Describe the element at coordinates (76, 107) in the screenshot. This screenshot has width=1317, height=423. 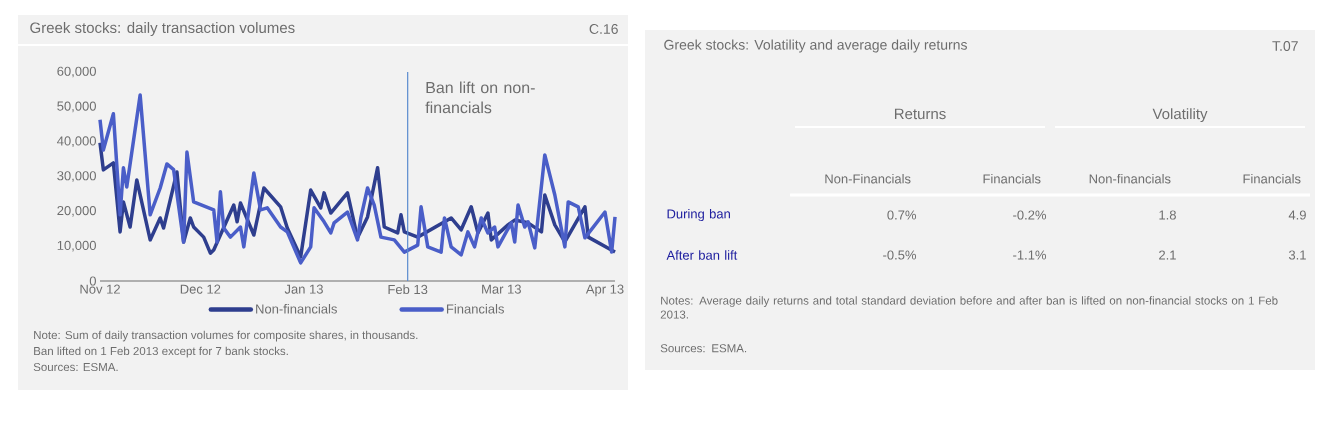
I see `y-tick-label: 50,000` at that location.